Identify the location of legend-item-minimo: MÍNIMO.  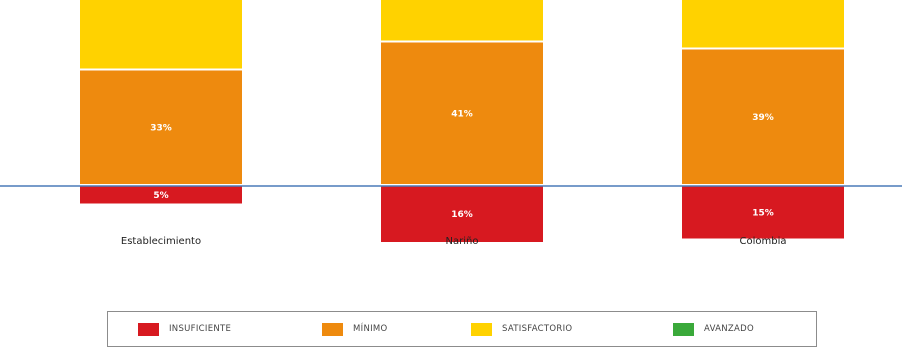
(355, 329).